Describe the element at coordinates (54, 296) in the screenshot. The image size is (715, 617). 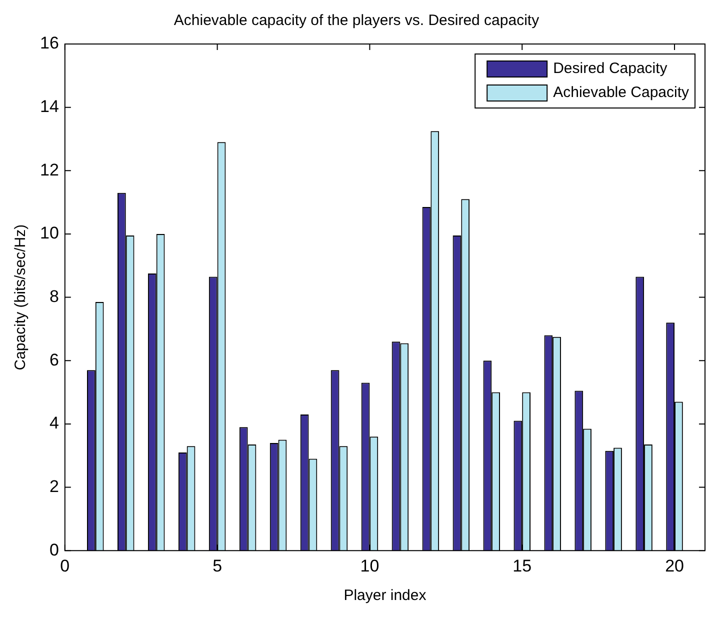
I see `y-tick-label: 8` at that location.